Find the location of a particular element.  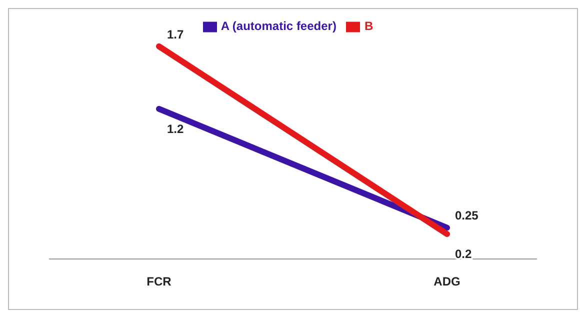

data-label: 1.2 is located at coordinates (175, 129).